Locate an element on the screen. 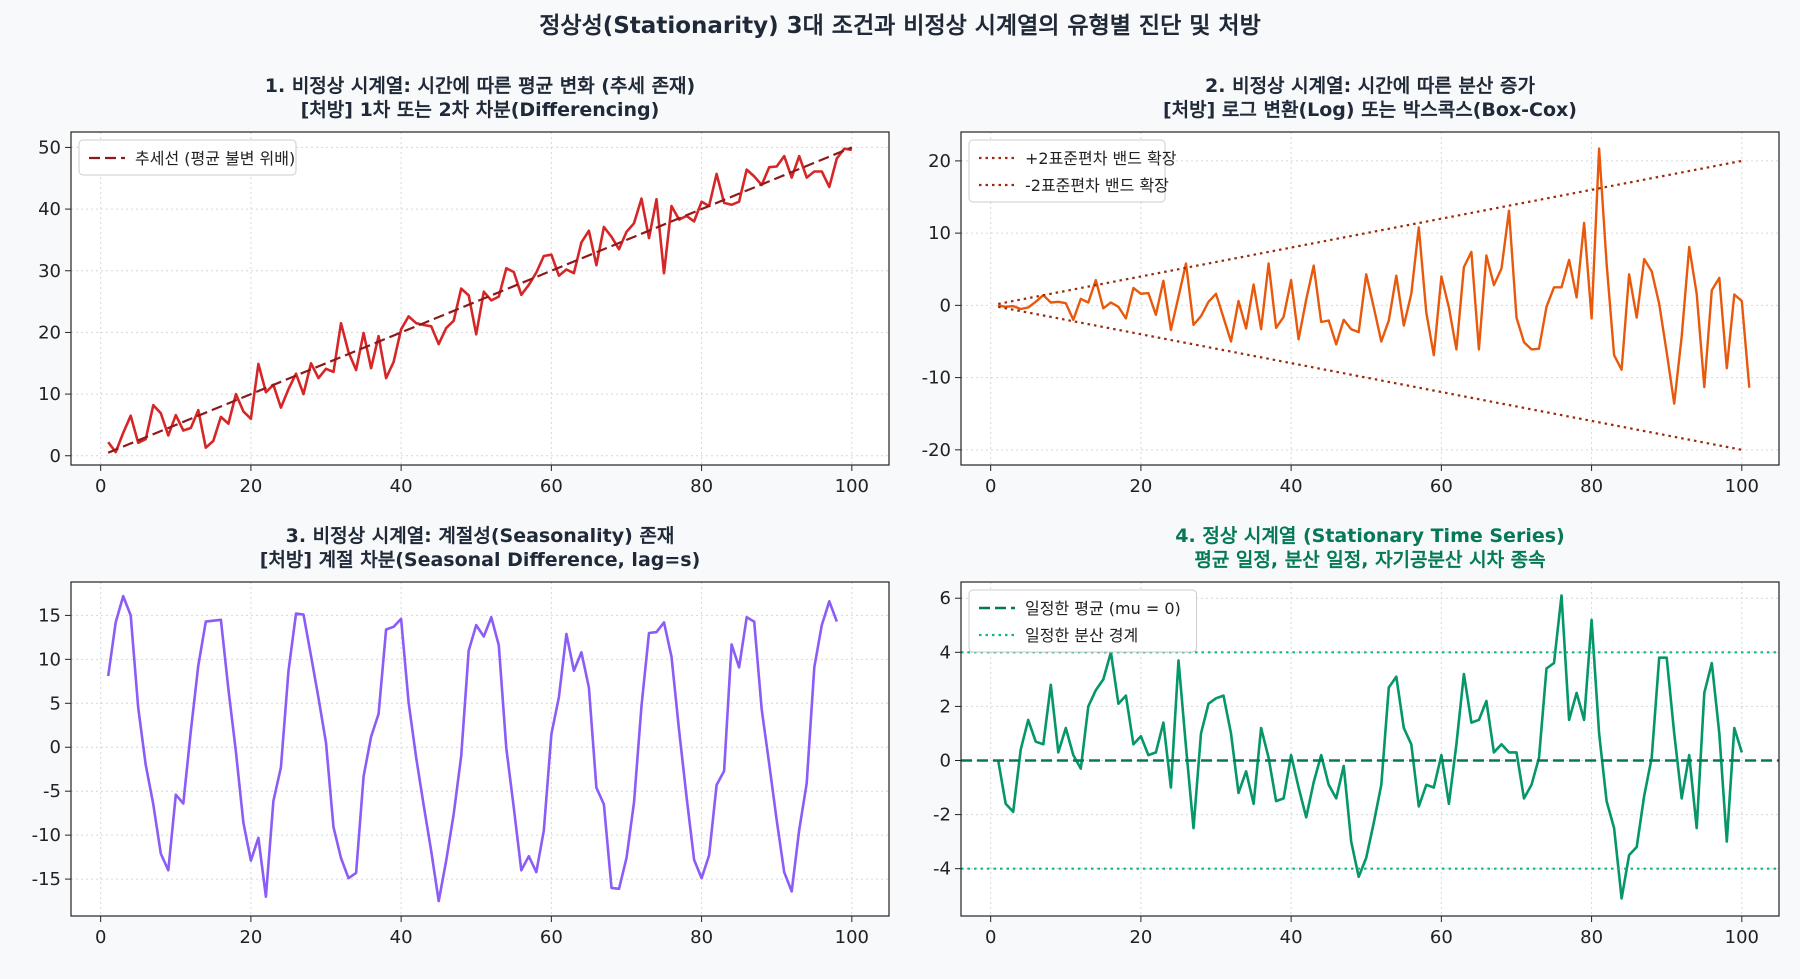  y-tick-label: -15 is located at coordinates (46, 879).